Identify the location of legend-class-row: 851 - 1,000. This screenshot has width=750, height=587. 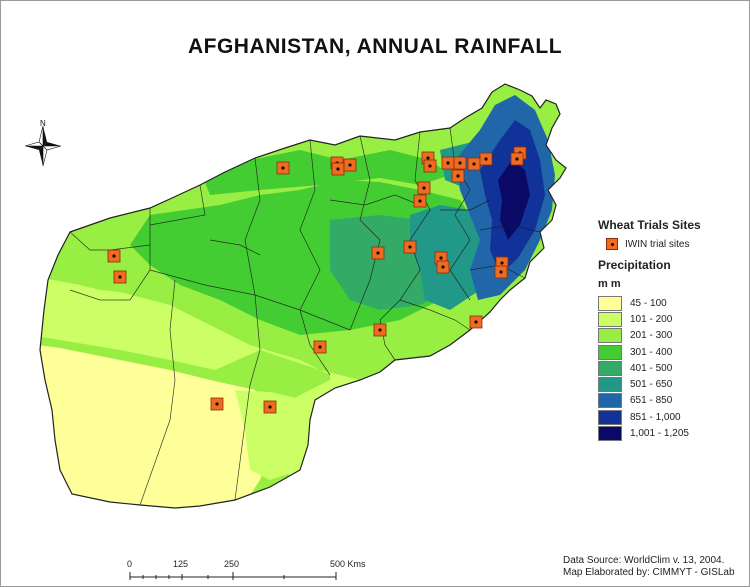
(673, 417).